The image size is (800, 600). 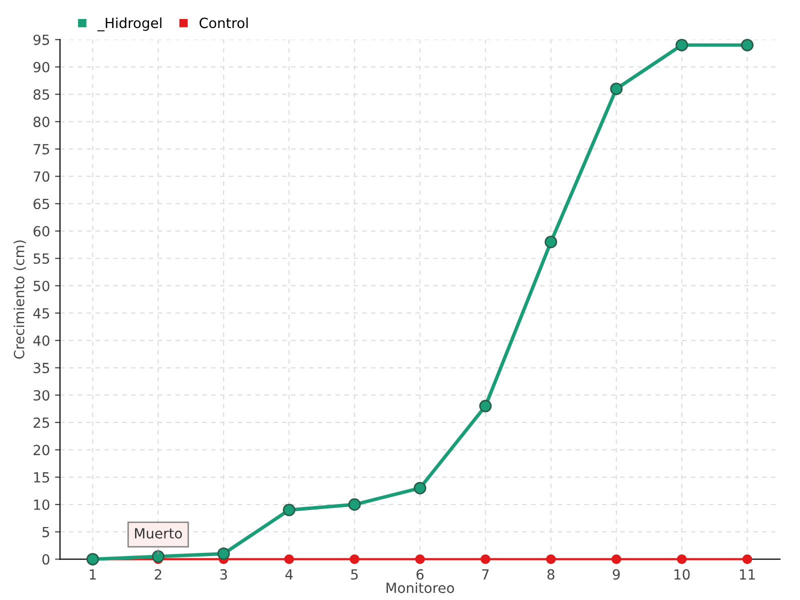 I want to click on y-tick-label: 15, so click(x=42, y=477).